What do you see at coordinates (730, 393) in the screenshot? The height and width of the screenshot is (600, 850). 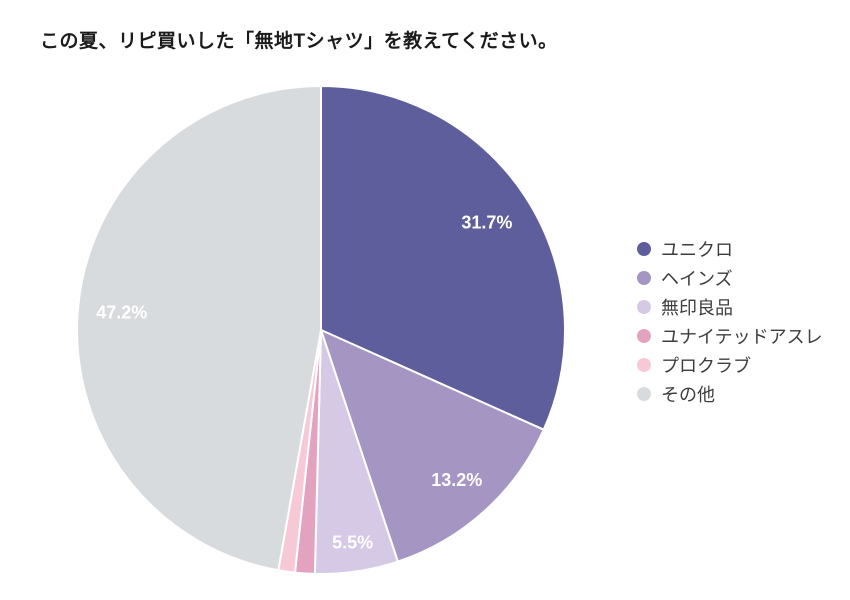 I see `legend-item-others: その他` at bounding box center [730, 393].